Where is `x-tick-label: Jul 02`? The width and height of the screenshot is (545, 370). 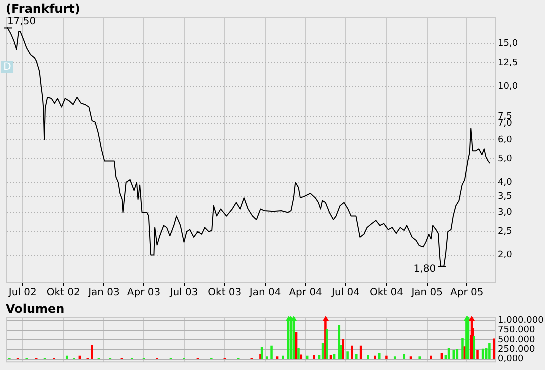 x-tick-label: Jul 02 is located at coordinates (22, 293).